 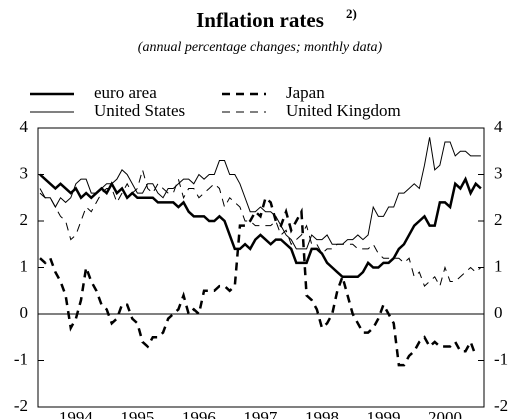 What do you see at coordinates (139, 110) in the screenshot?
I see `legend-label: United States` at bounding box center [139, 110].